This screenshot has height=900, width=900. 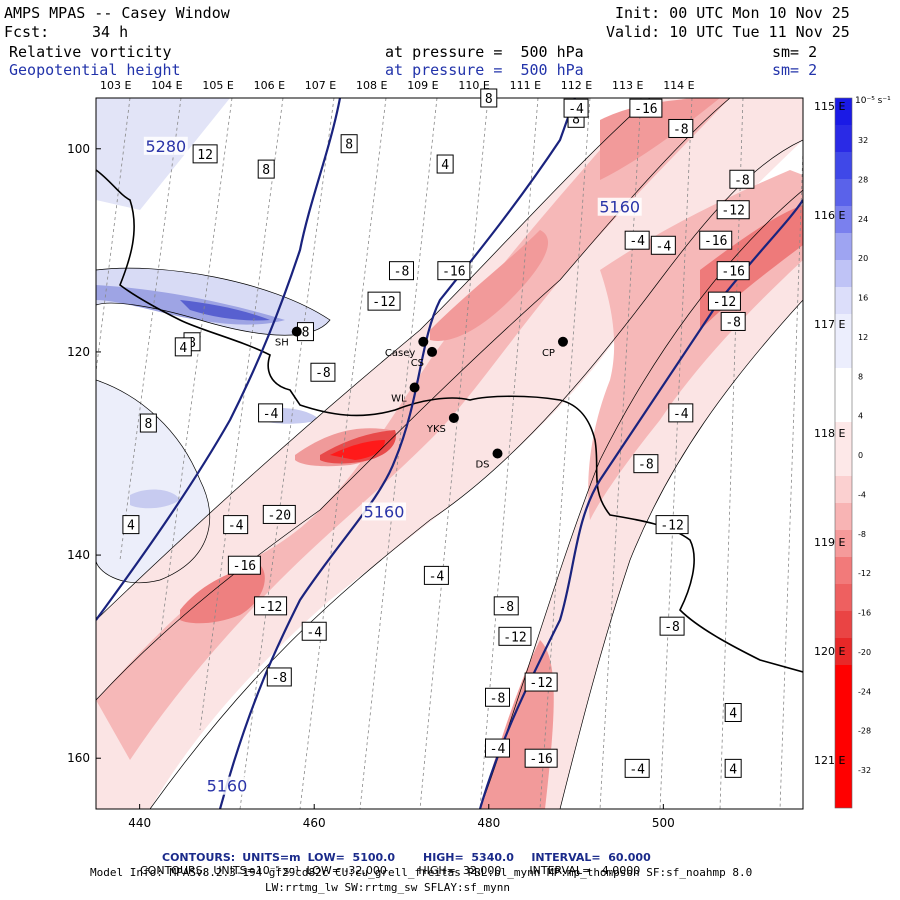 What do you see at coordinates (873, 101) in the screenshot?
I see `colorbar-units: 10⁻⁵ s⁻¹` at bounding box center [873, 101].